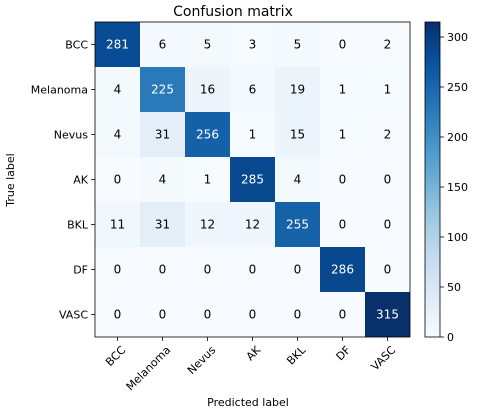 This screenshot has width=480, height=412. I want to click on colorbar-ticks: 0 50 100 150 200 250 300, so click(454, 187).